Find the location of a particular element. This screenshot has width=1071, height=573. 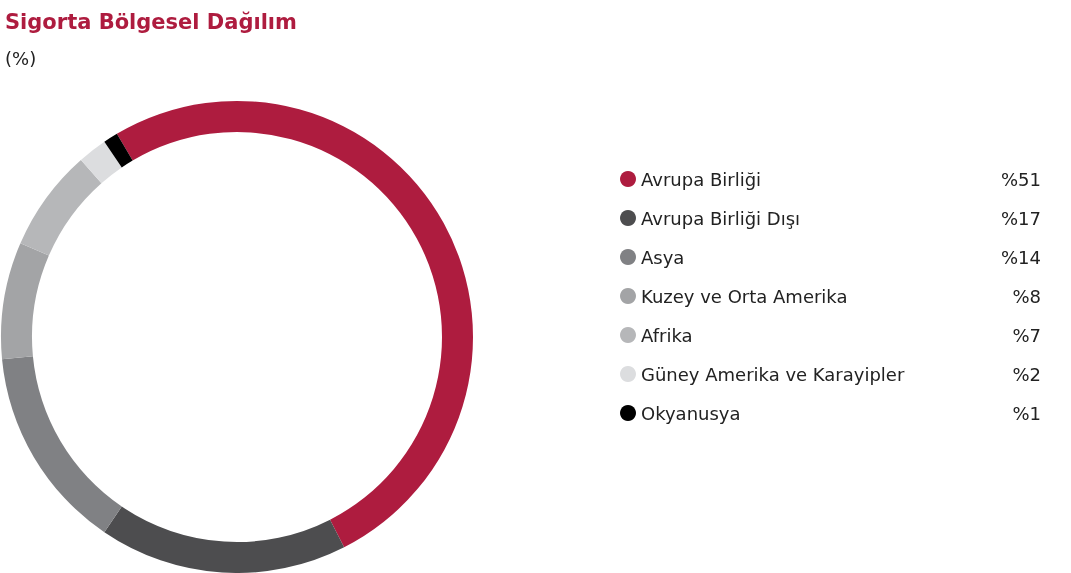

legend-label: Afrika is located at coordinates (667, 335).